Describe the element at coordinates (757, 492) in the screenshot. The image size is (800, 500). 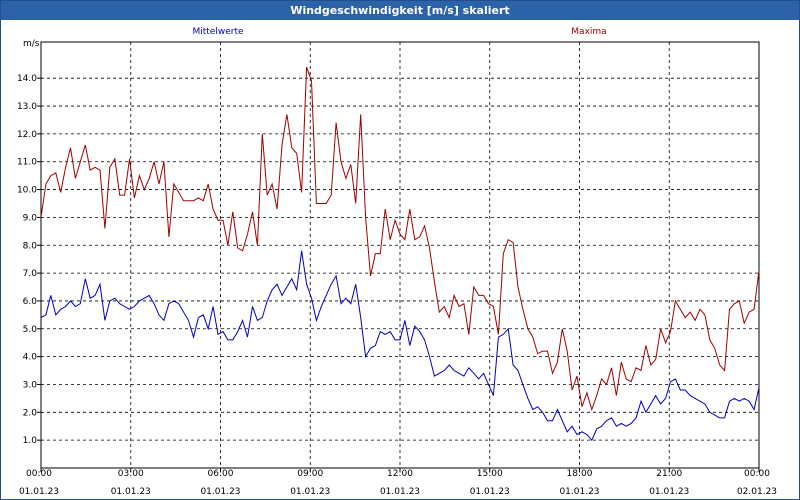
I see `x-tick-date: 02.01.23` at that location.